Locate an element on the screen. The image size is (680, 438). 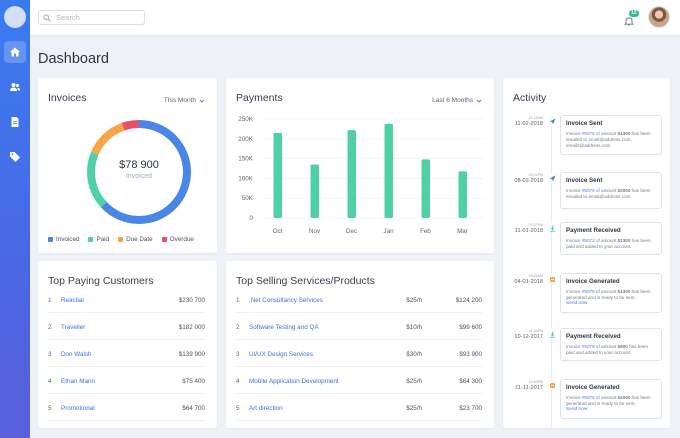
customer-link: Promotional is located at coordinates (78, 408).